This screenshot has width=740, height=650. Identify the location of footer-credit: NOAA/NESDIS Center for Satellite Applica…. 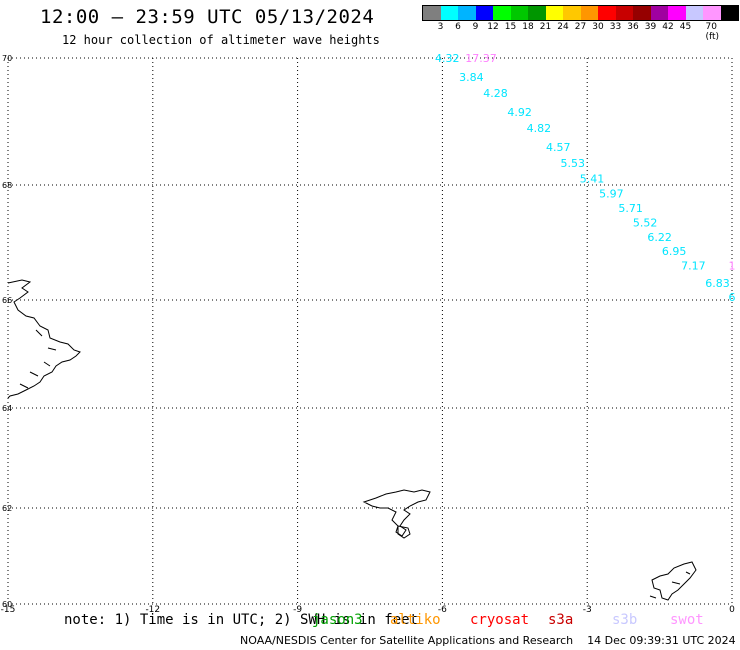
(407, 640).